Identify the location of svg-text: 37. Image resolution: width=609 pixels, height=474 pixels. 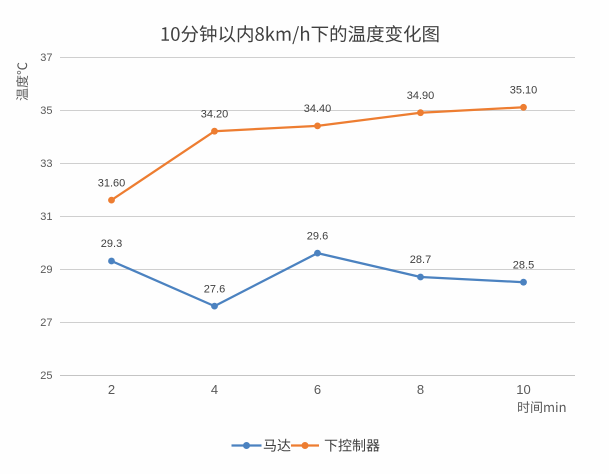
(46, 58).